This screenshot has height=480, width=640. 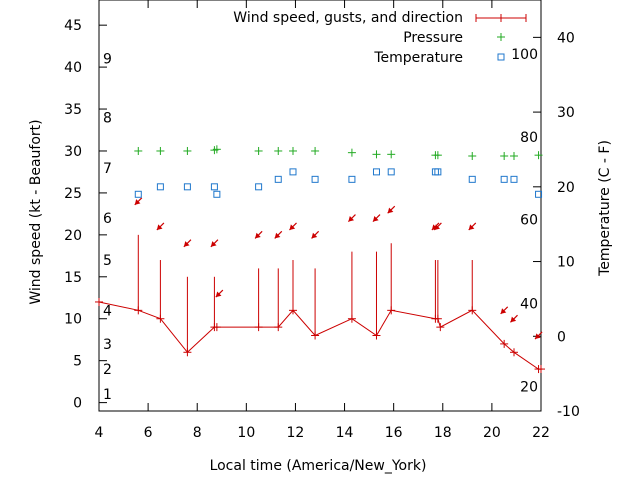 I want to click on fahrenheit-label: 100, so click(x=524, y=55).